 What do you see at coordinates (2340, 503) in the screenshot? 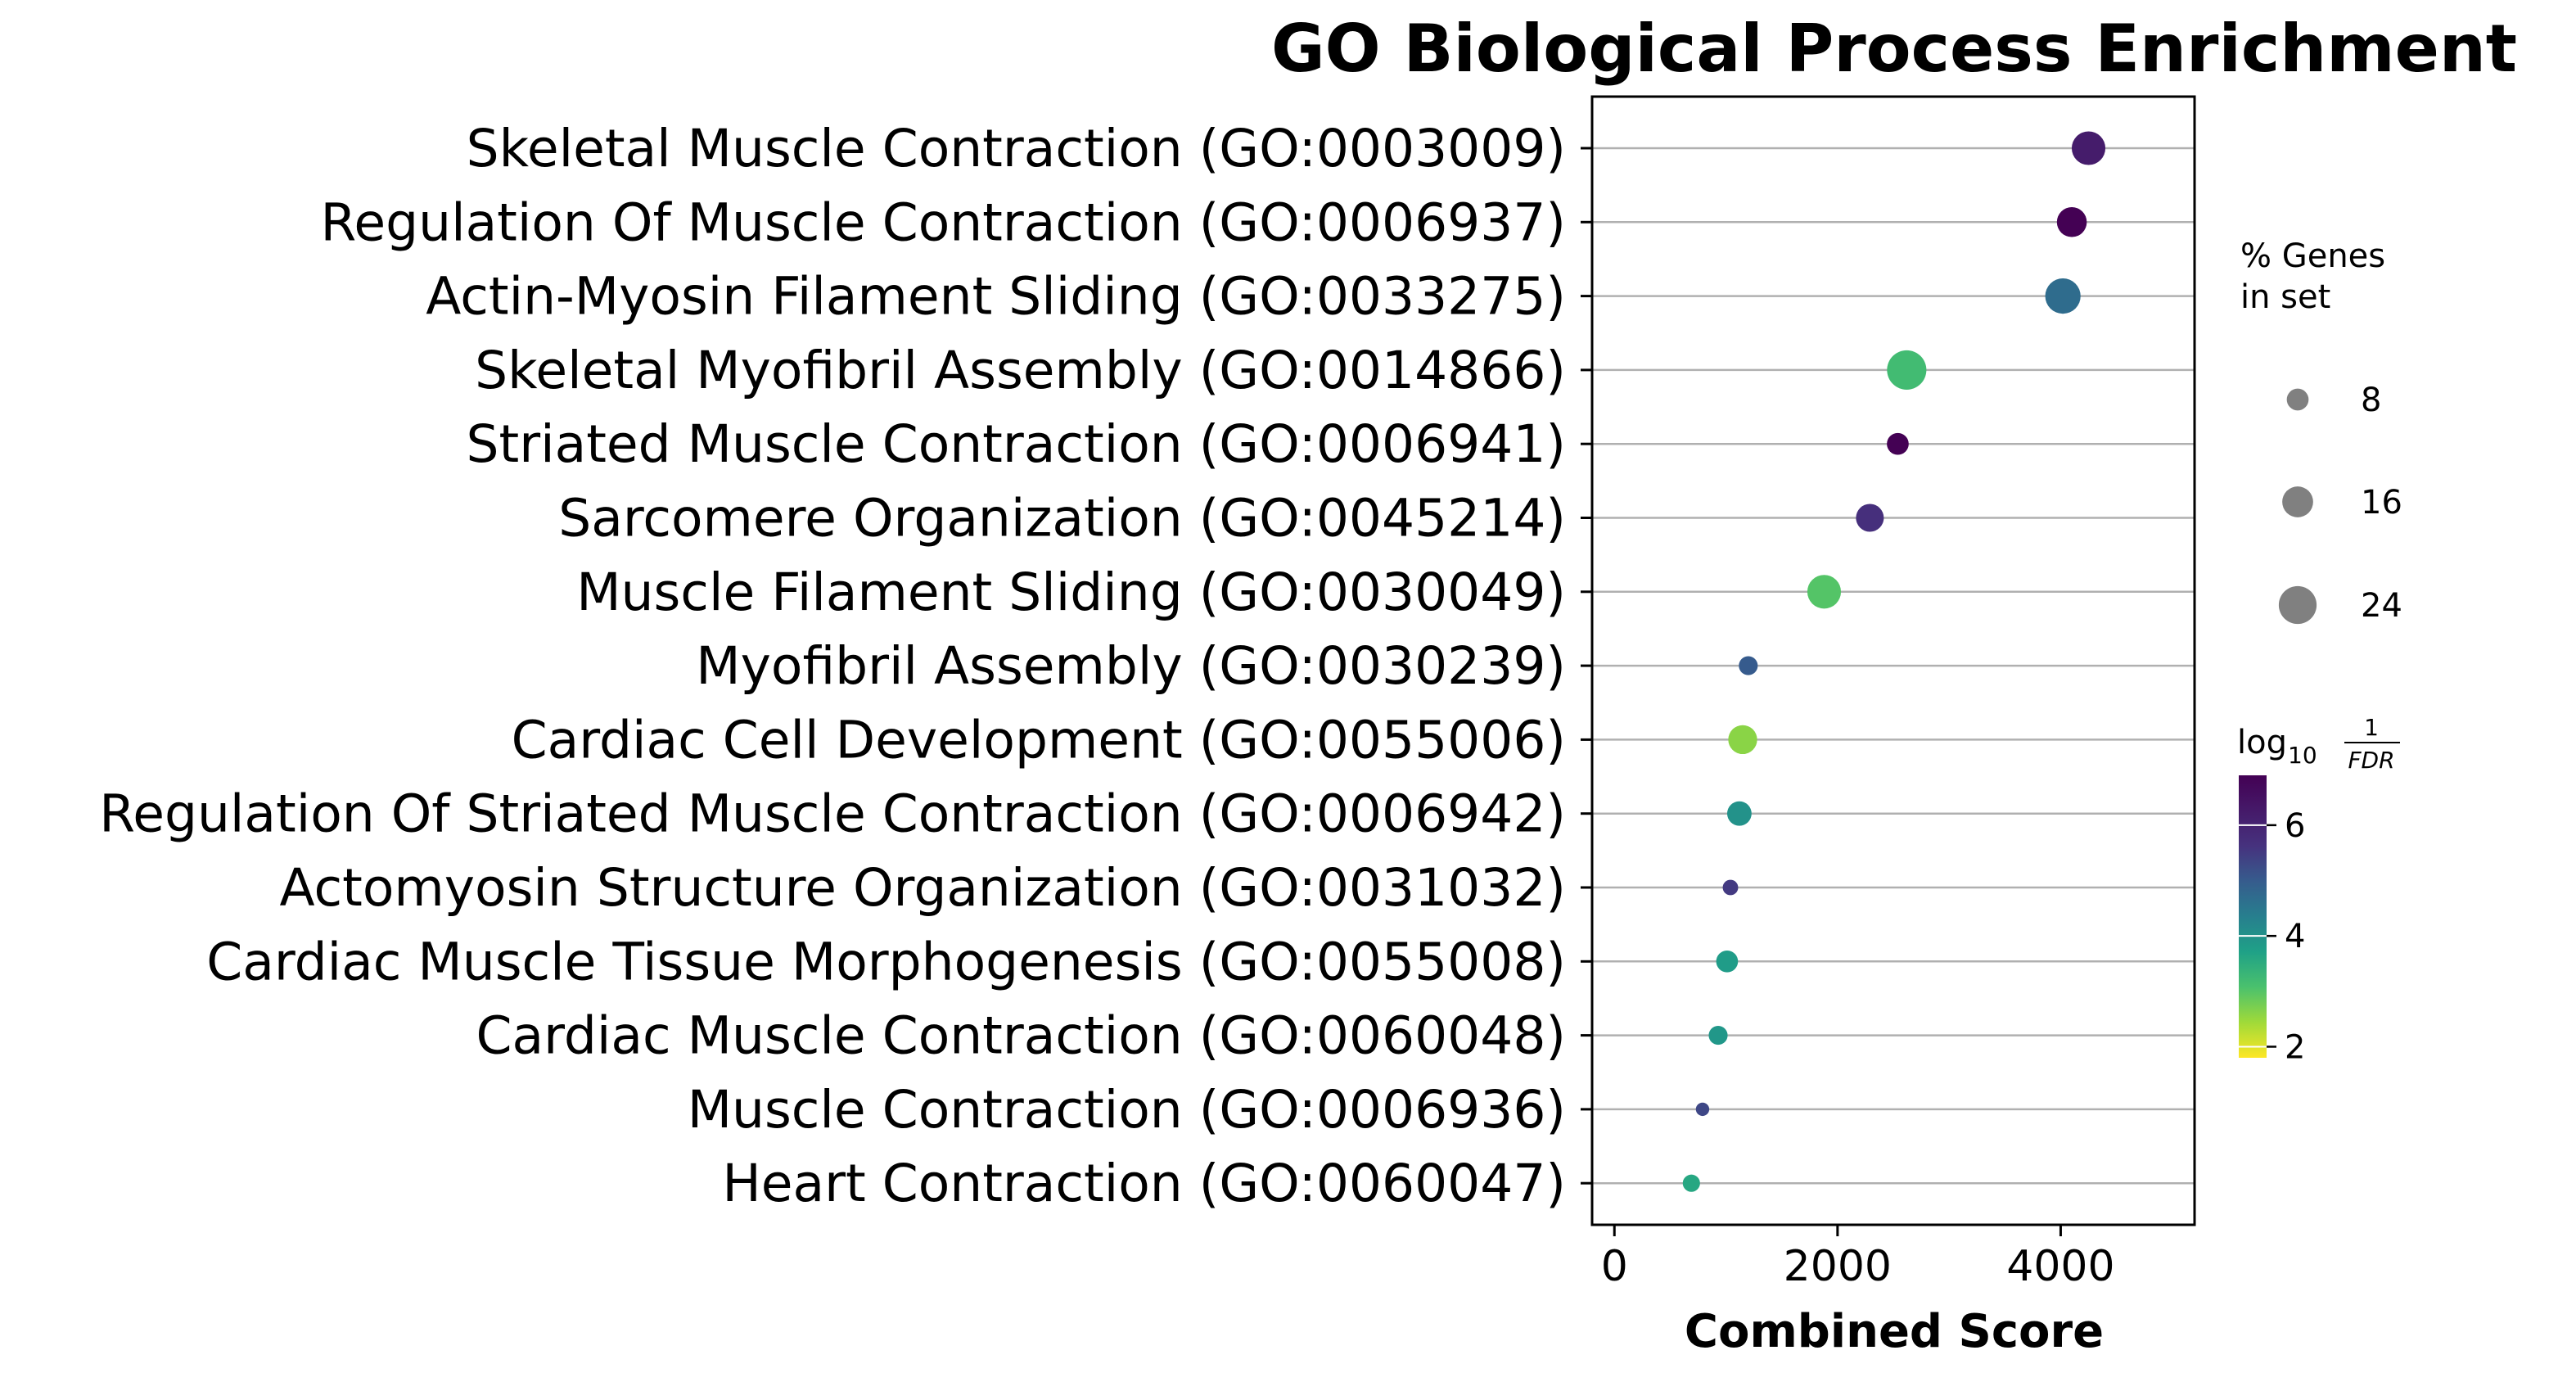
I see `size-legend-items: 8 16 24` at bounding box center [2340, 503].